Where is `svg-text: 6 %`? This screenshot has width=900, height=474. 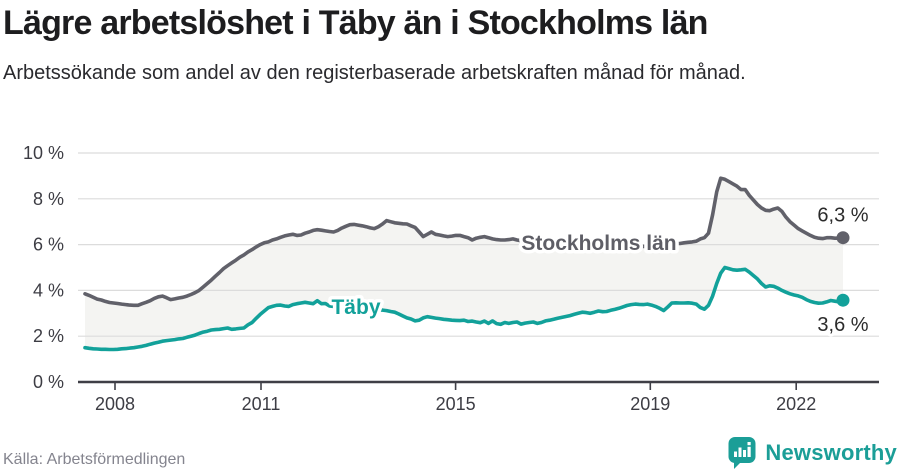 svg-text: 6 % is located at coordinates (48, 245).